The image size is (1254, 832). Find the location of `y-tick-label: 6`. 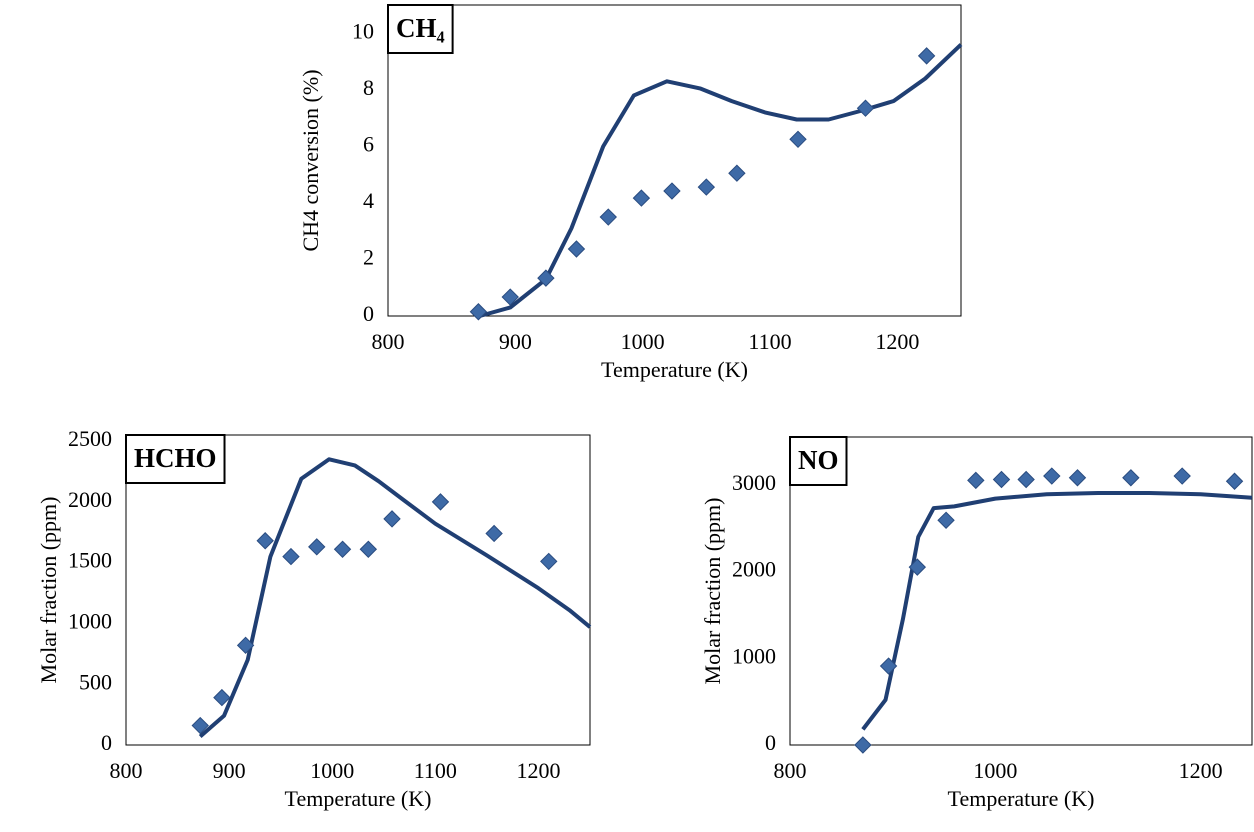

y-tick-label: 6 is located at coordinates (368, 143).